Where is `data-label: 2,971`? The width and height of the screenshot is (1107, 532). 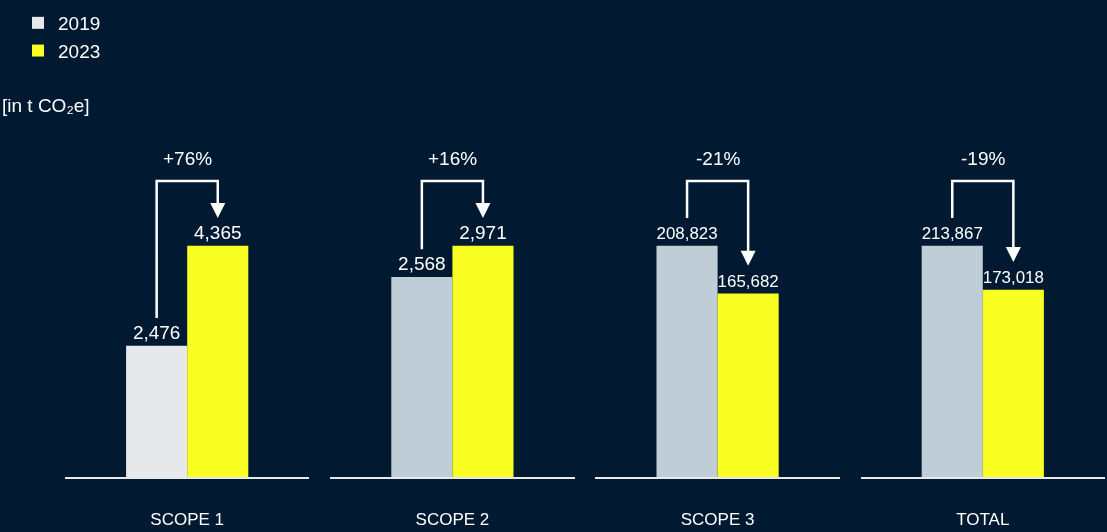
data-label: 2,971 is located at coordinates (483, 232).